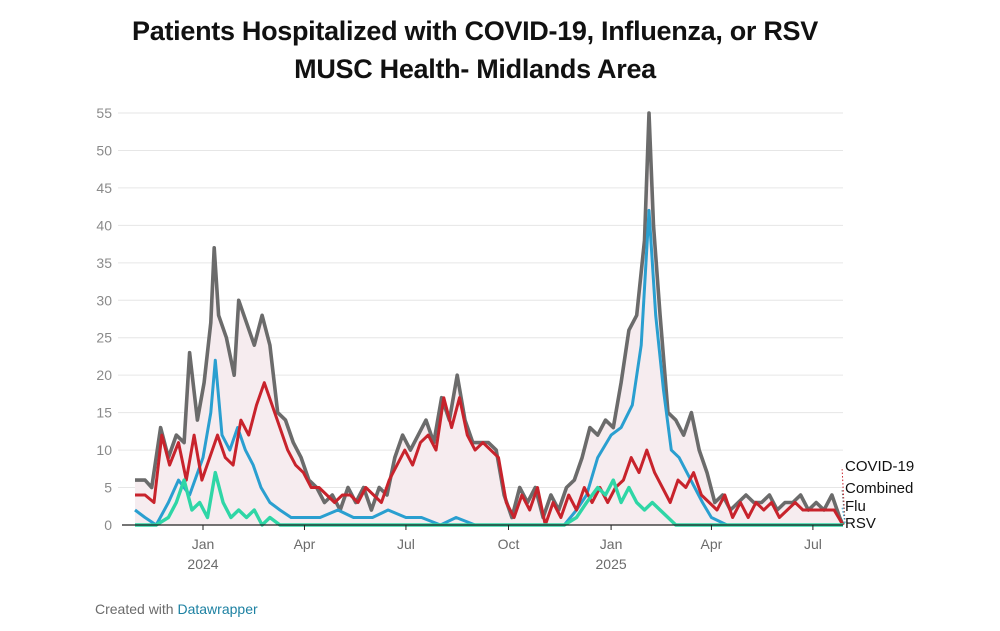  What do you see at coordinates (509, 544) in the screenshot?
I see `x-tick-label: Oct` at bounding box center [509, 544].